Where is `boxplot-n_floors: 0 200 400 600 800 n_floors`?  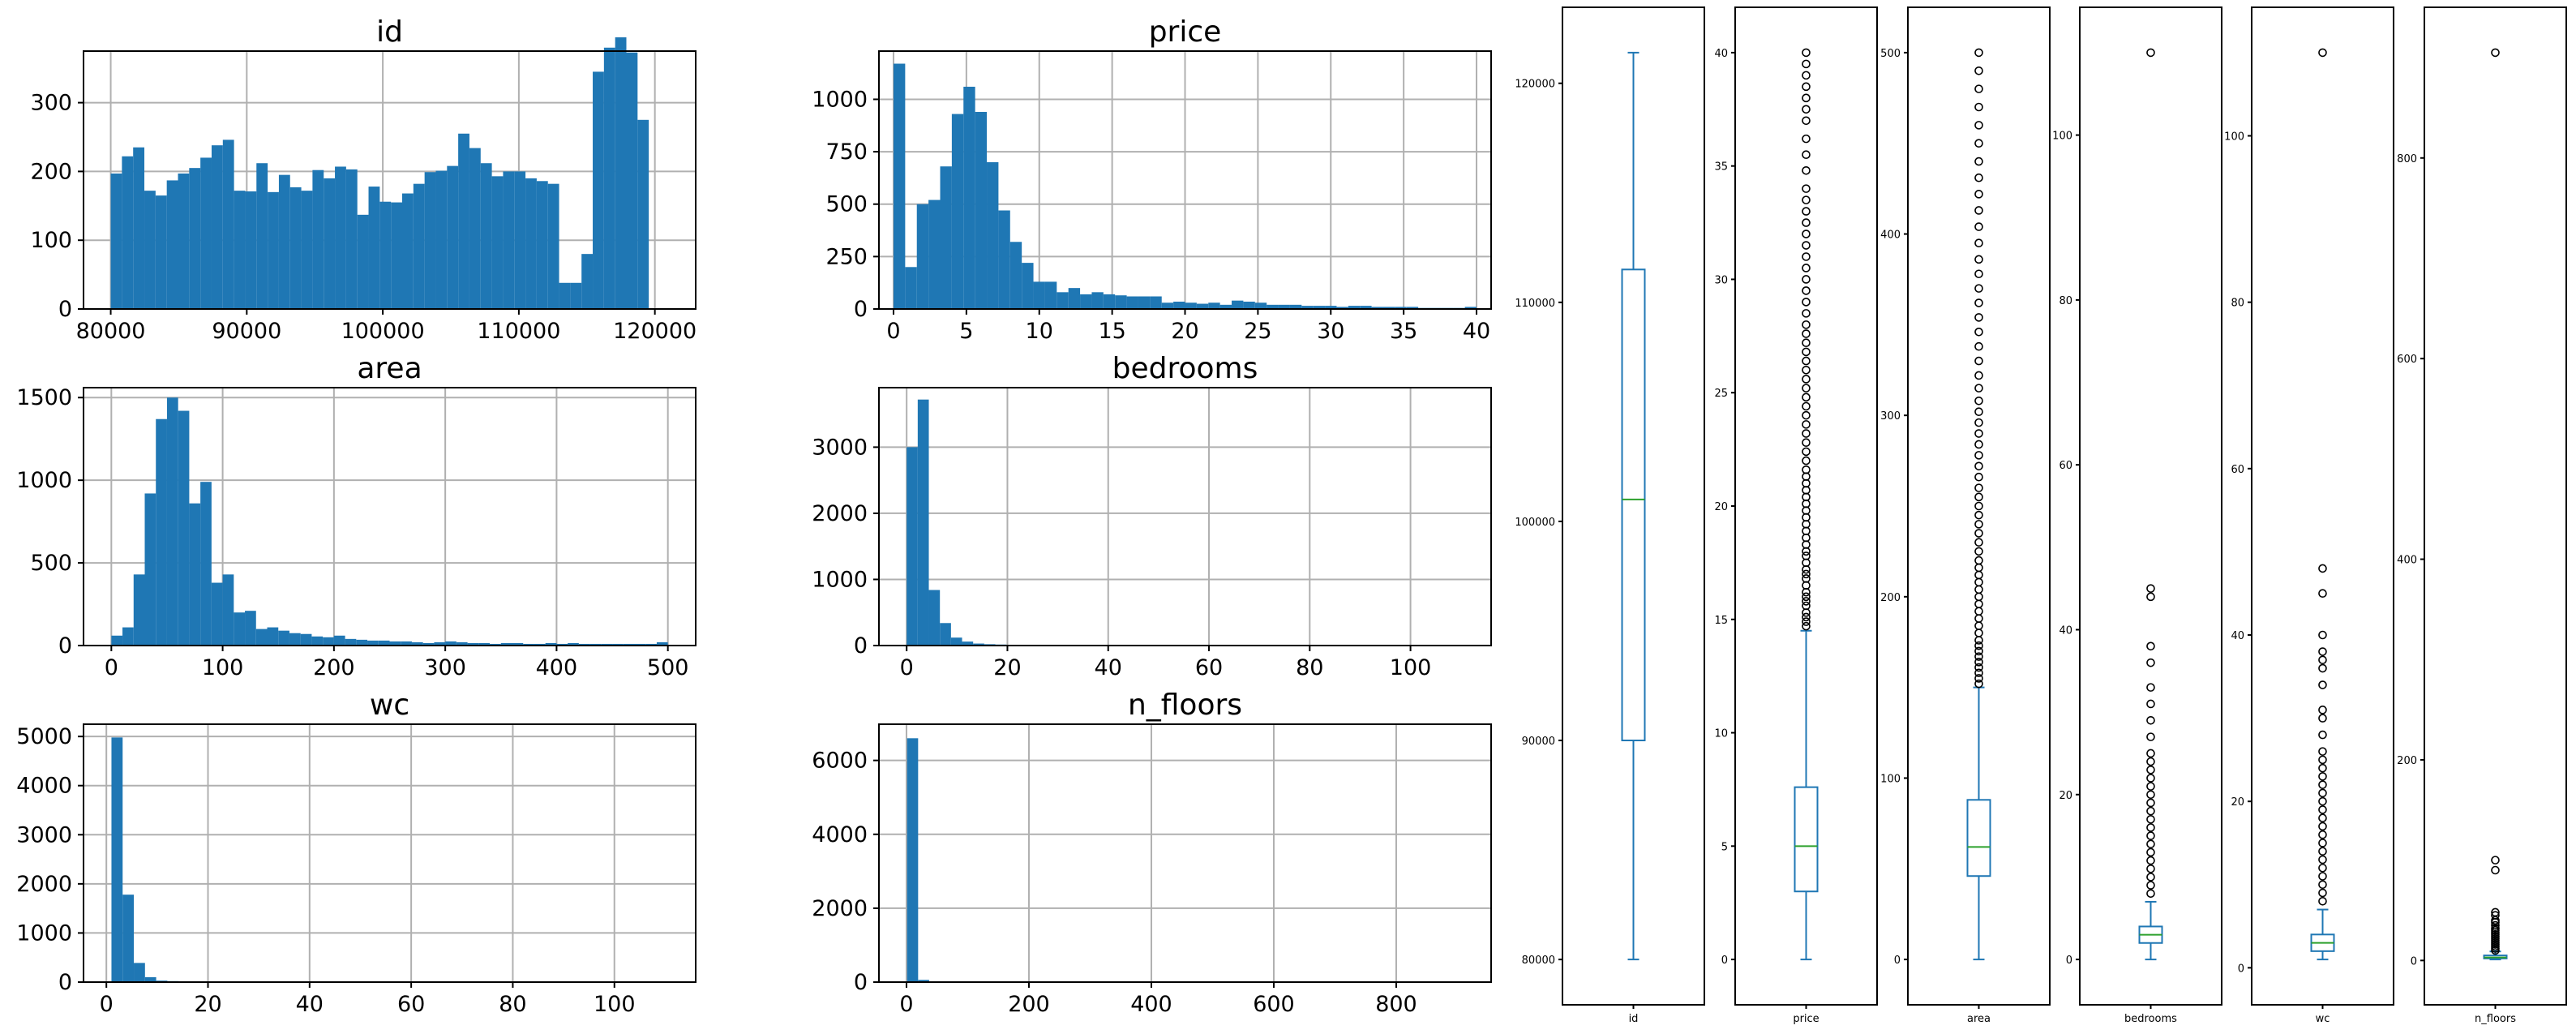
boxplot-n_floors: 0 200 400 600 800 n_floors is located at coordinates (2482, 515).